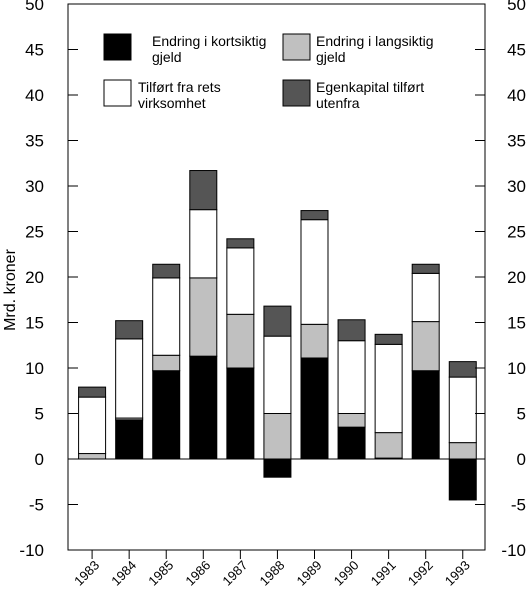  Describe the element at coordinates (209, 41) in the screenshot. I see `legend-label: Endring i kortsiktig` at that location.